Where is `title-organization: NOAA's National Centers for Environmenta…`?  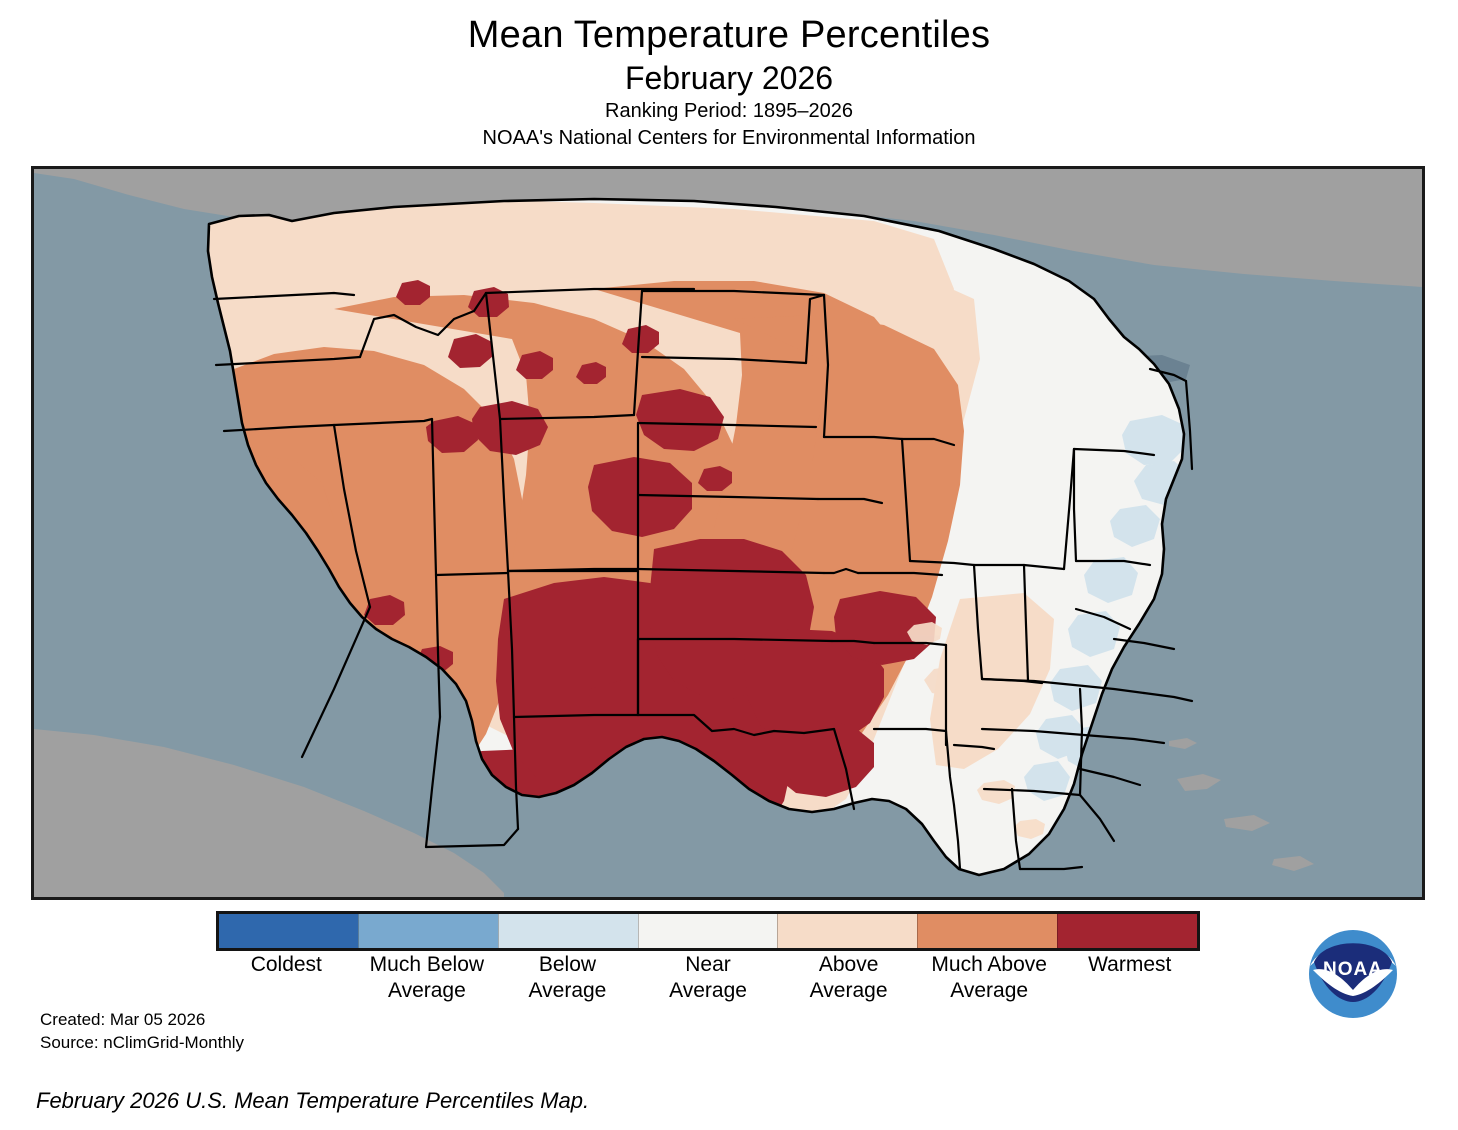
title-organization: NOAA's National Centers for Environmenta… is located at coordinates (729, 138).